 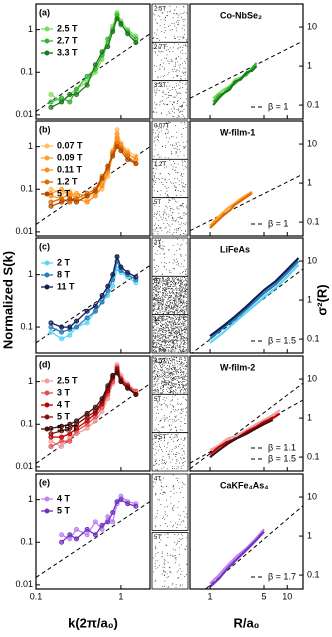 What do you see at coordinates (26, 326) in the screenshot?
I see `y-tick-label: 0.1` at bounding box center [26, 326].